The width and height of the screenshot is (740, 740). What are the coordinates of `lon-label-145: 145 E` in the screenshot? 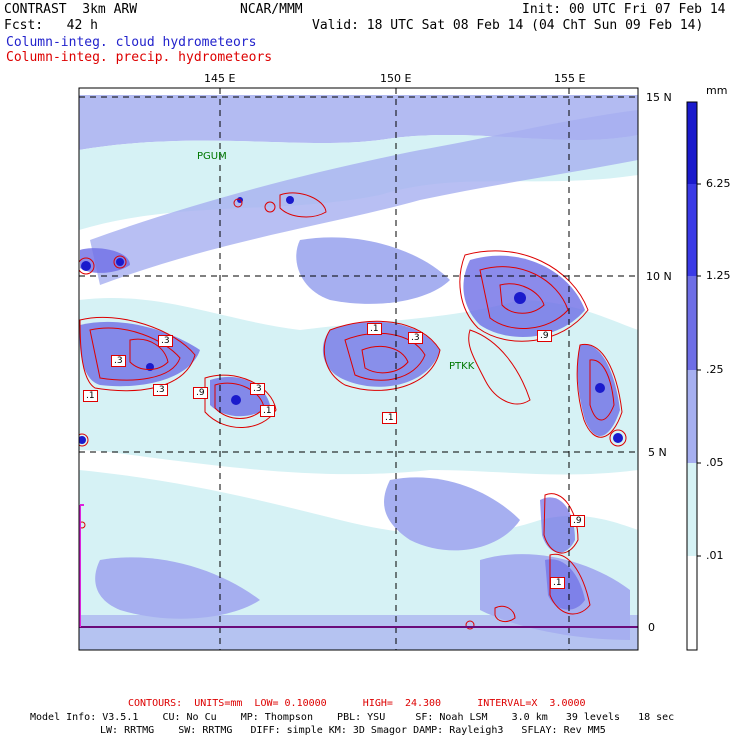 It's located at (220, 78).